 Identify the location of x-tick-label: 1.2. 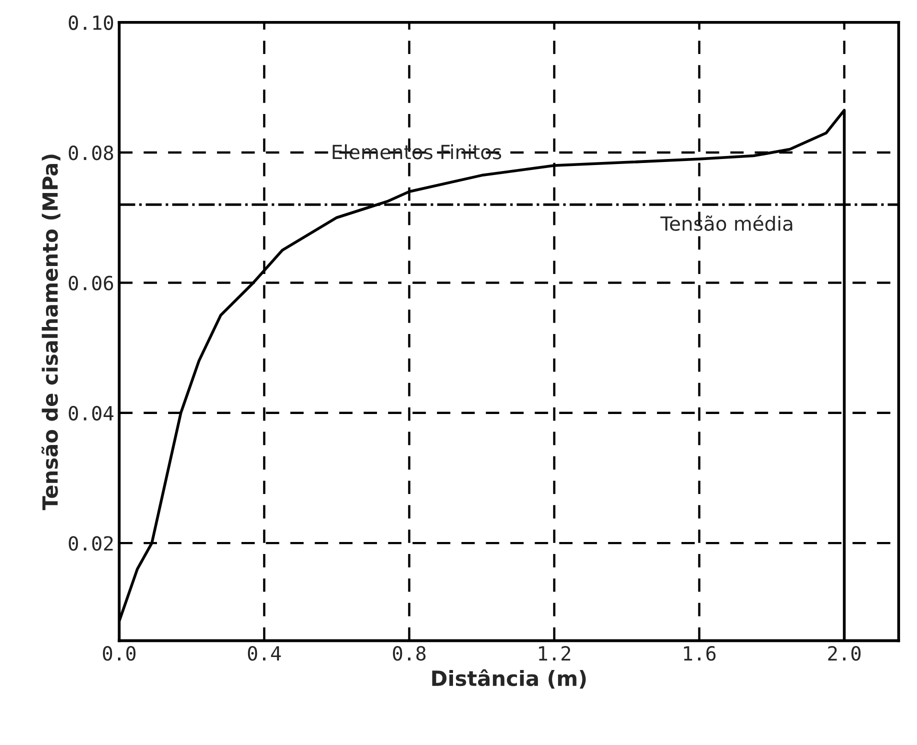
(554, 653).